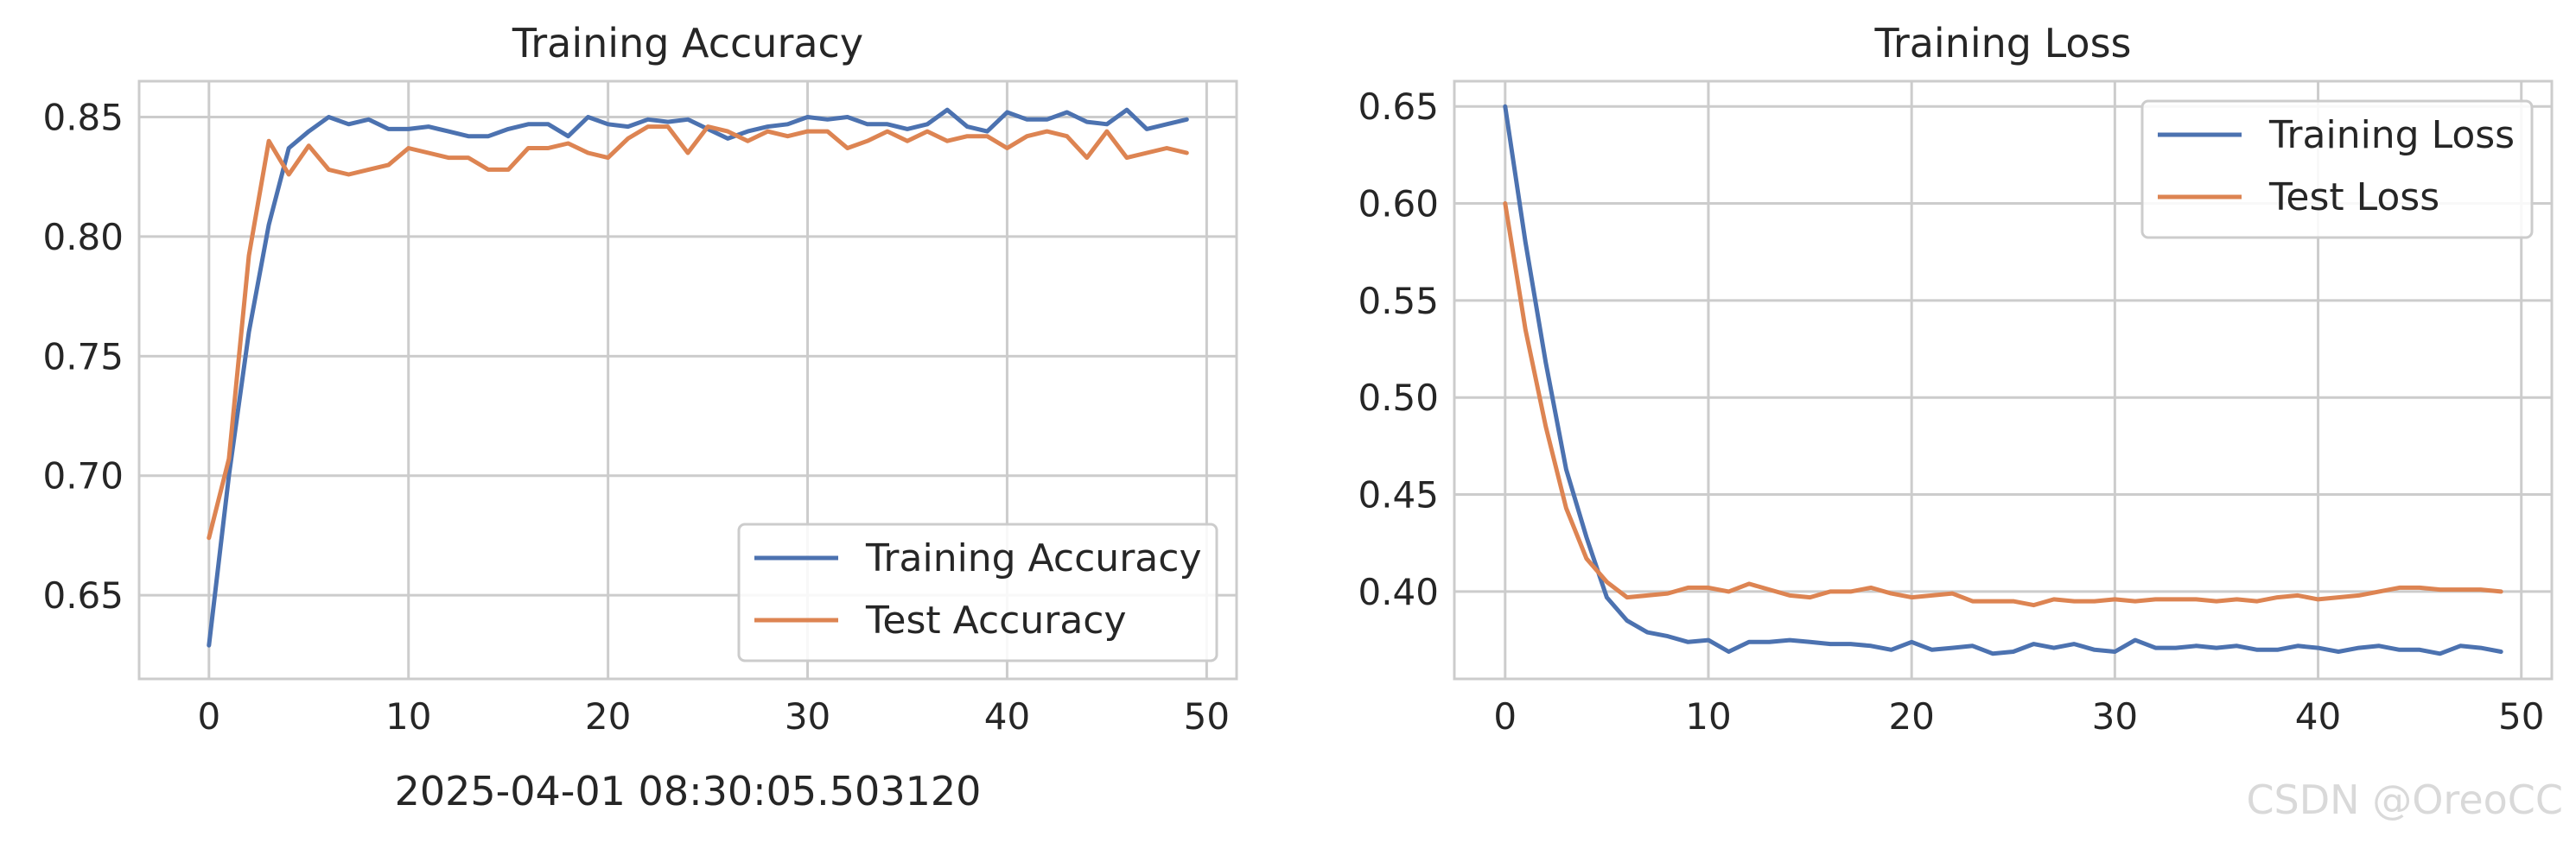 This screenshot has width=2576, height=843. Describe the element at coordinates (1398, 495) in the screenshot. I see `loss-y-tick-label: 0.45` at that location.